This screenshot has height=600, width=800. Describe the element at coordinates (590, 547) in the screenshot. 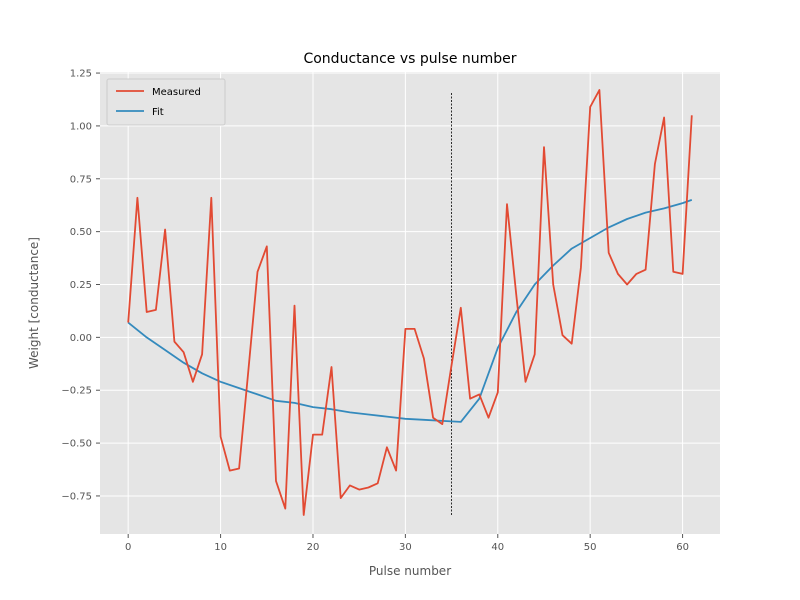

I see `x-tick-label: 50` at that location.